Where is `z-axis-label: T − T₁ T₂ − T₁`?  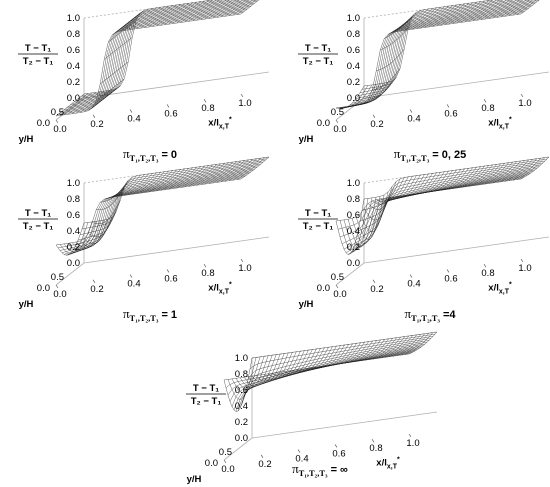 z-axis-label: T − T₁ T₂ − T₁ is located at coordinates (318, 220).